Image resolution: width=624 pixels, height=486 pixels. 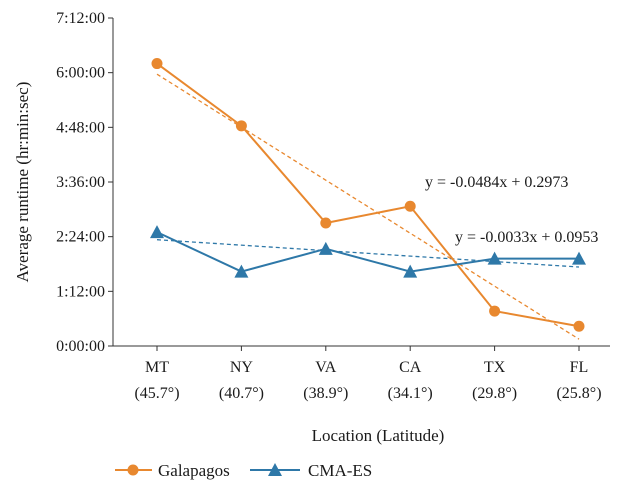 I want to click on cmaes-series-line, so click(x=367, y=252).